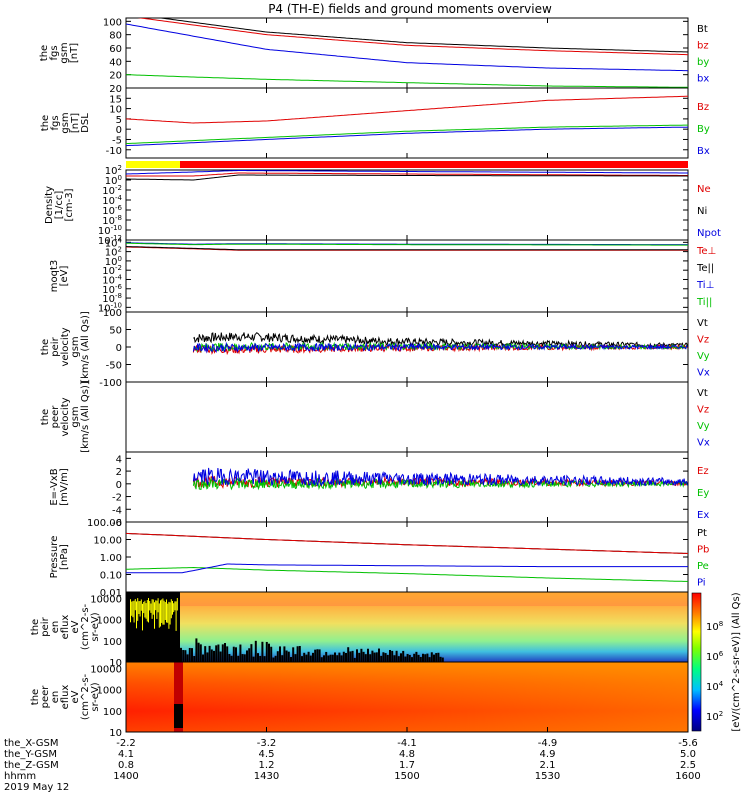 The image size is (750, 800). Describe the element at coordinates (44, 53) in the screenshot. I see `panel-1-ylabel-line: the` at that location.